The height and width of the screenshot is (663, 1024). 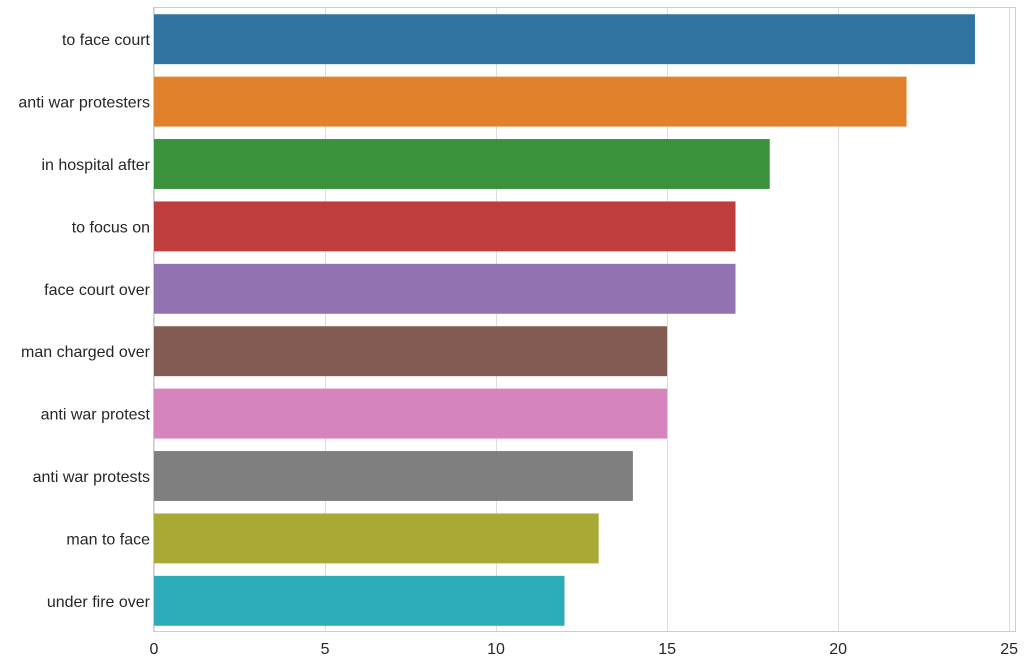 What do you see at coordinates (154, 649) in the screenshot?
I see `x-tick-label: 0` at bounding box center [154, 649].